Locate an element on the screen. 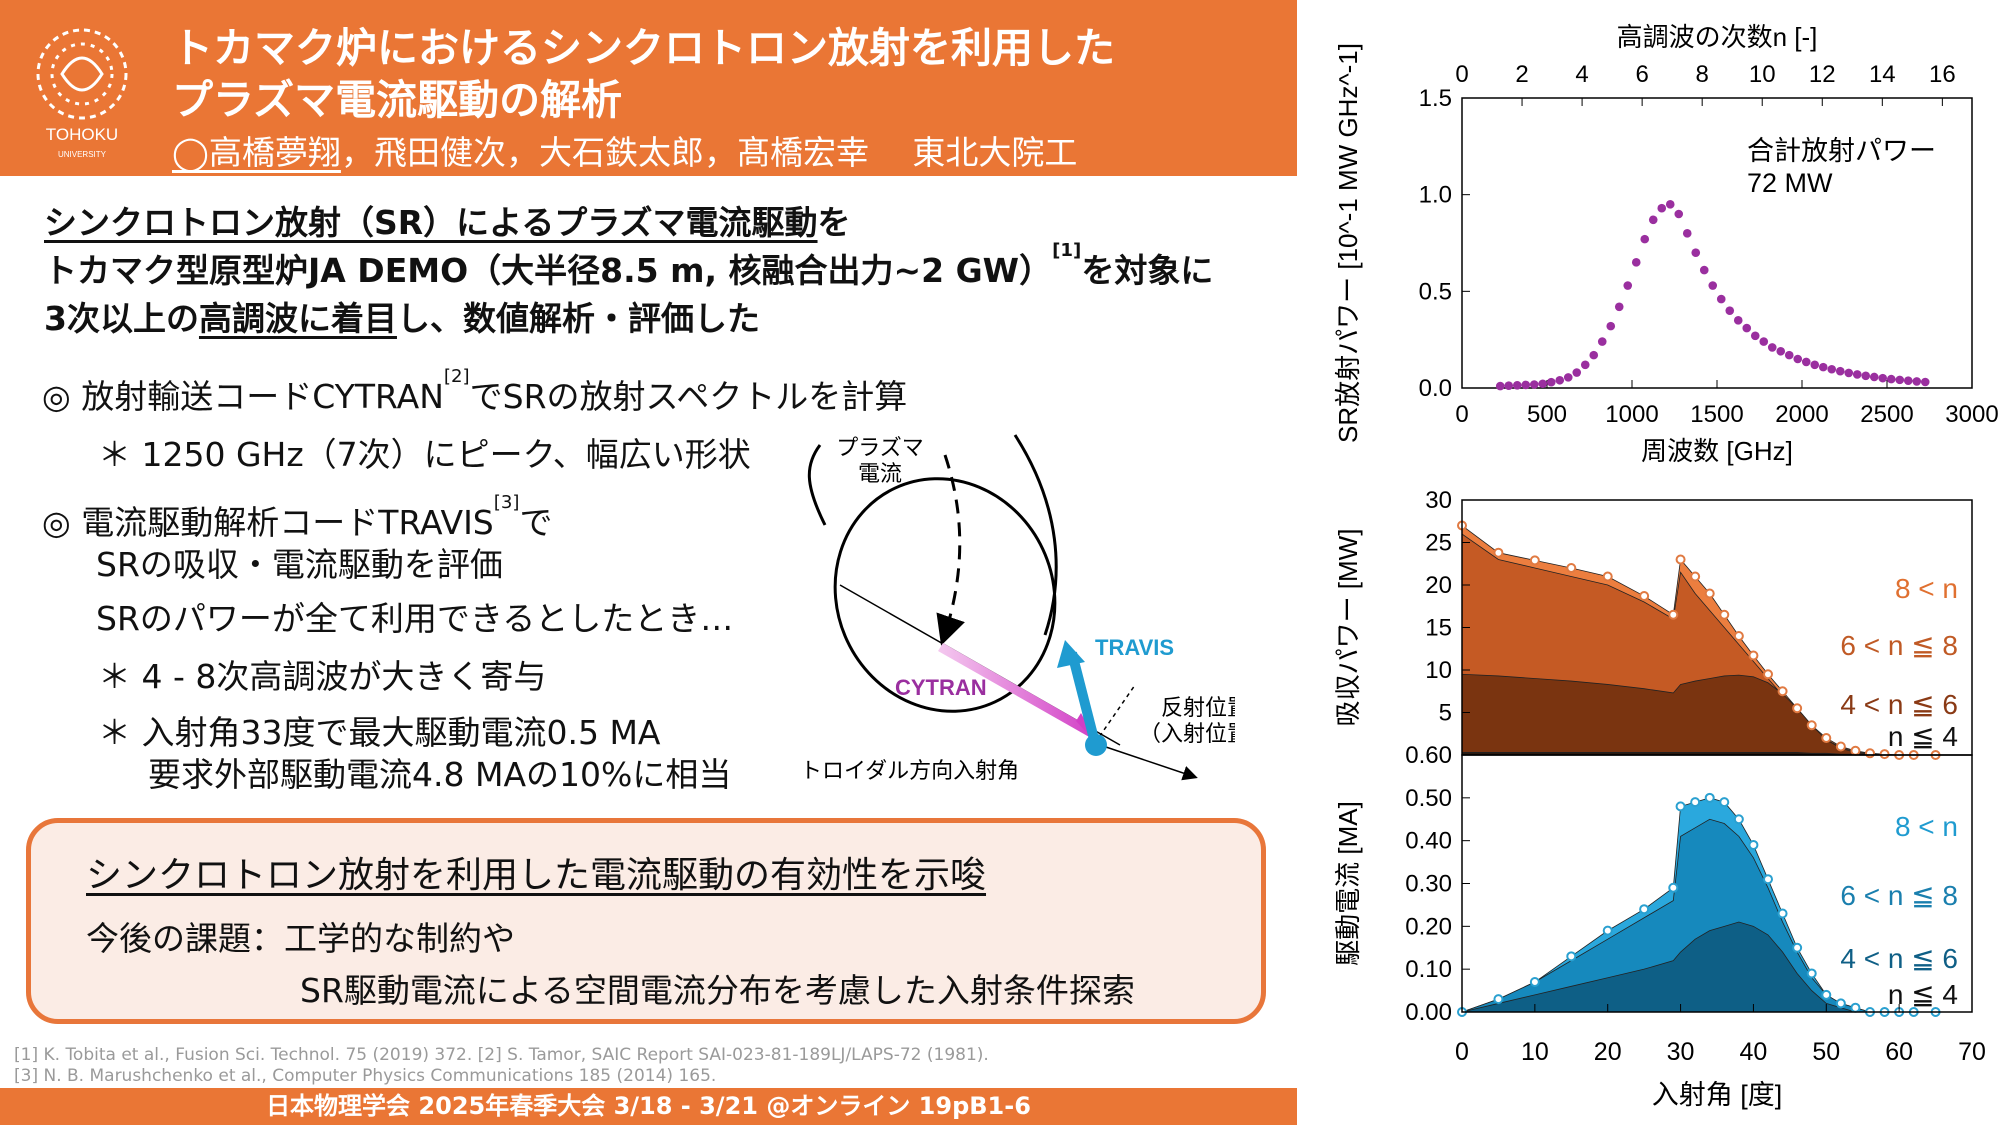  reflection-point is located at coordinates (1096, 745).